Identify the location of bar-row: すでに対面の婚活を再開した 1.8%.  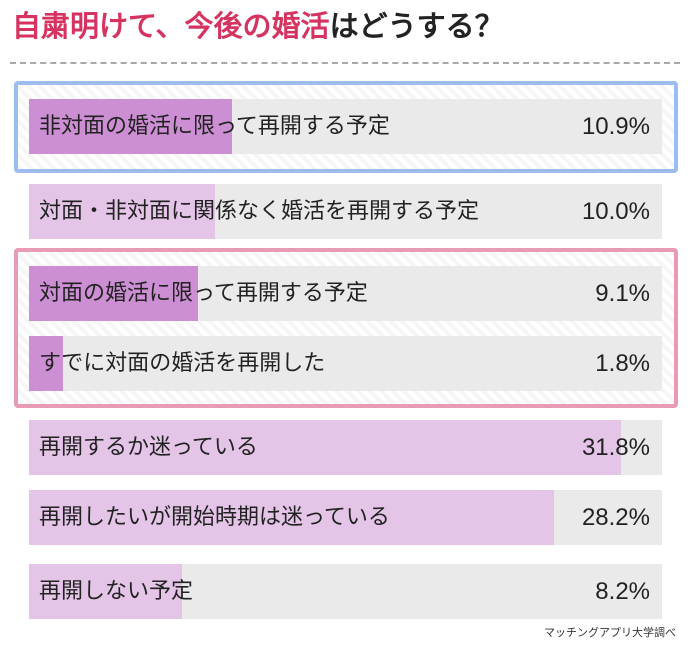
(345, 363).